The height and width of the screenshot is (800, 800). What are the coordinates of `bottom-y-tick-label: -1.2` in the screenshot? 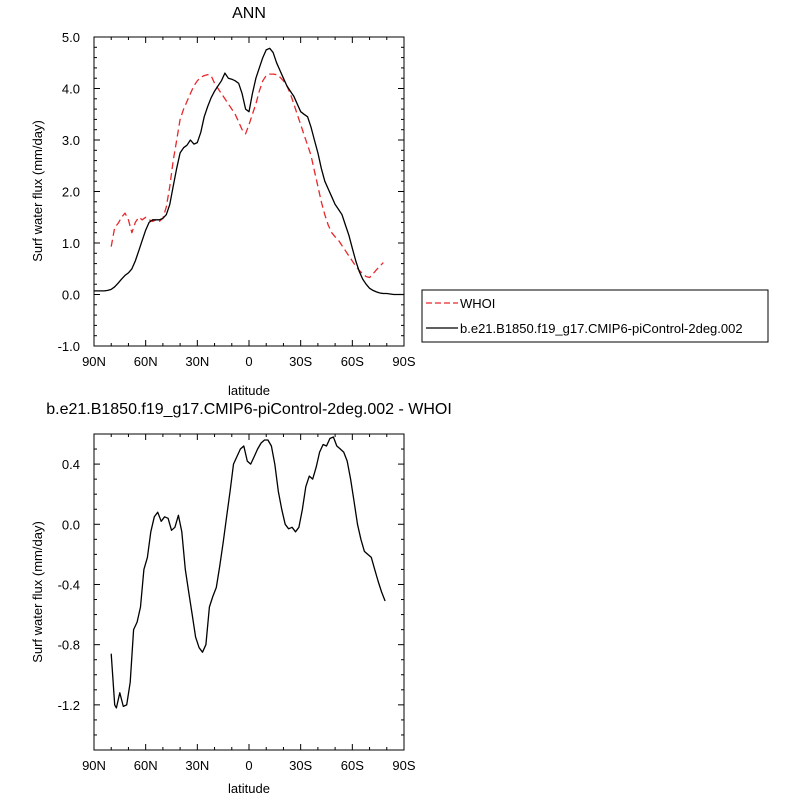 It's located at (69, 705).